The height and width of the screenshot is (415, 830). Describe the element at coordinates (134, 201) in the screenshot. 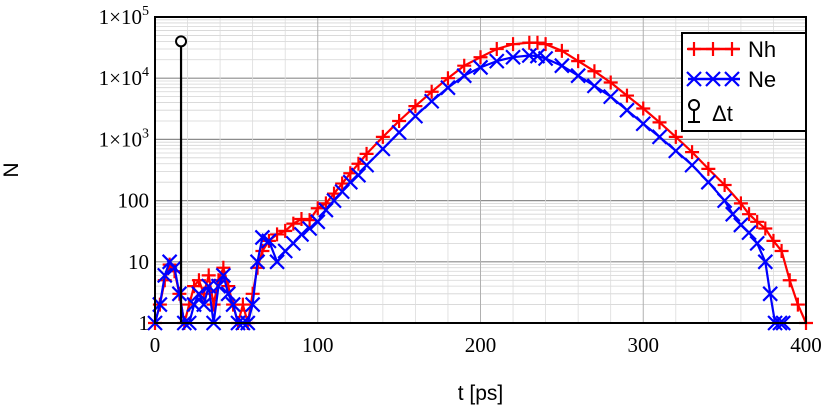

I see `y-tick-label: 100` at that location.